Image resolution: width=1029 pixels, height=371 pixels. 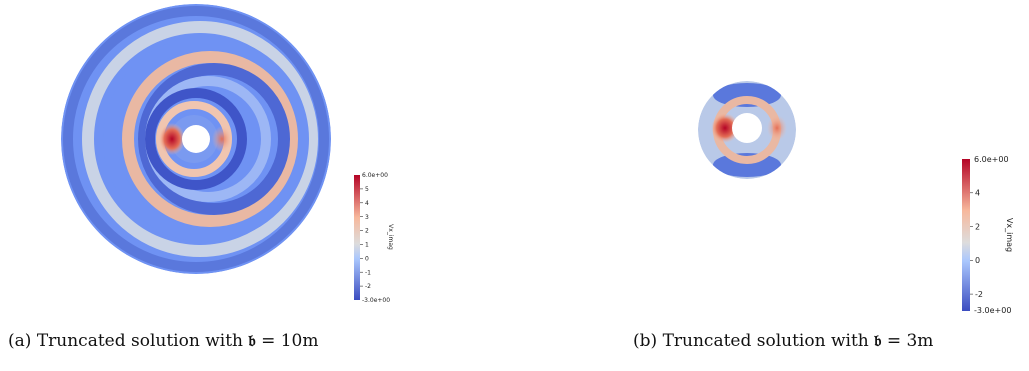 What do you see at coordinates (988, 235) in the screenshot?
I see `colorbar-b: 6.0e+00 -3.0e+00 4 2 0 -2 Vx_imag` at bounding box center [988, 235].